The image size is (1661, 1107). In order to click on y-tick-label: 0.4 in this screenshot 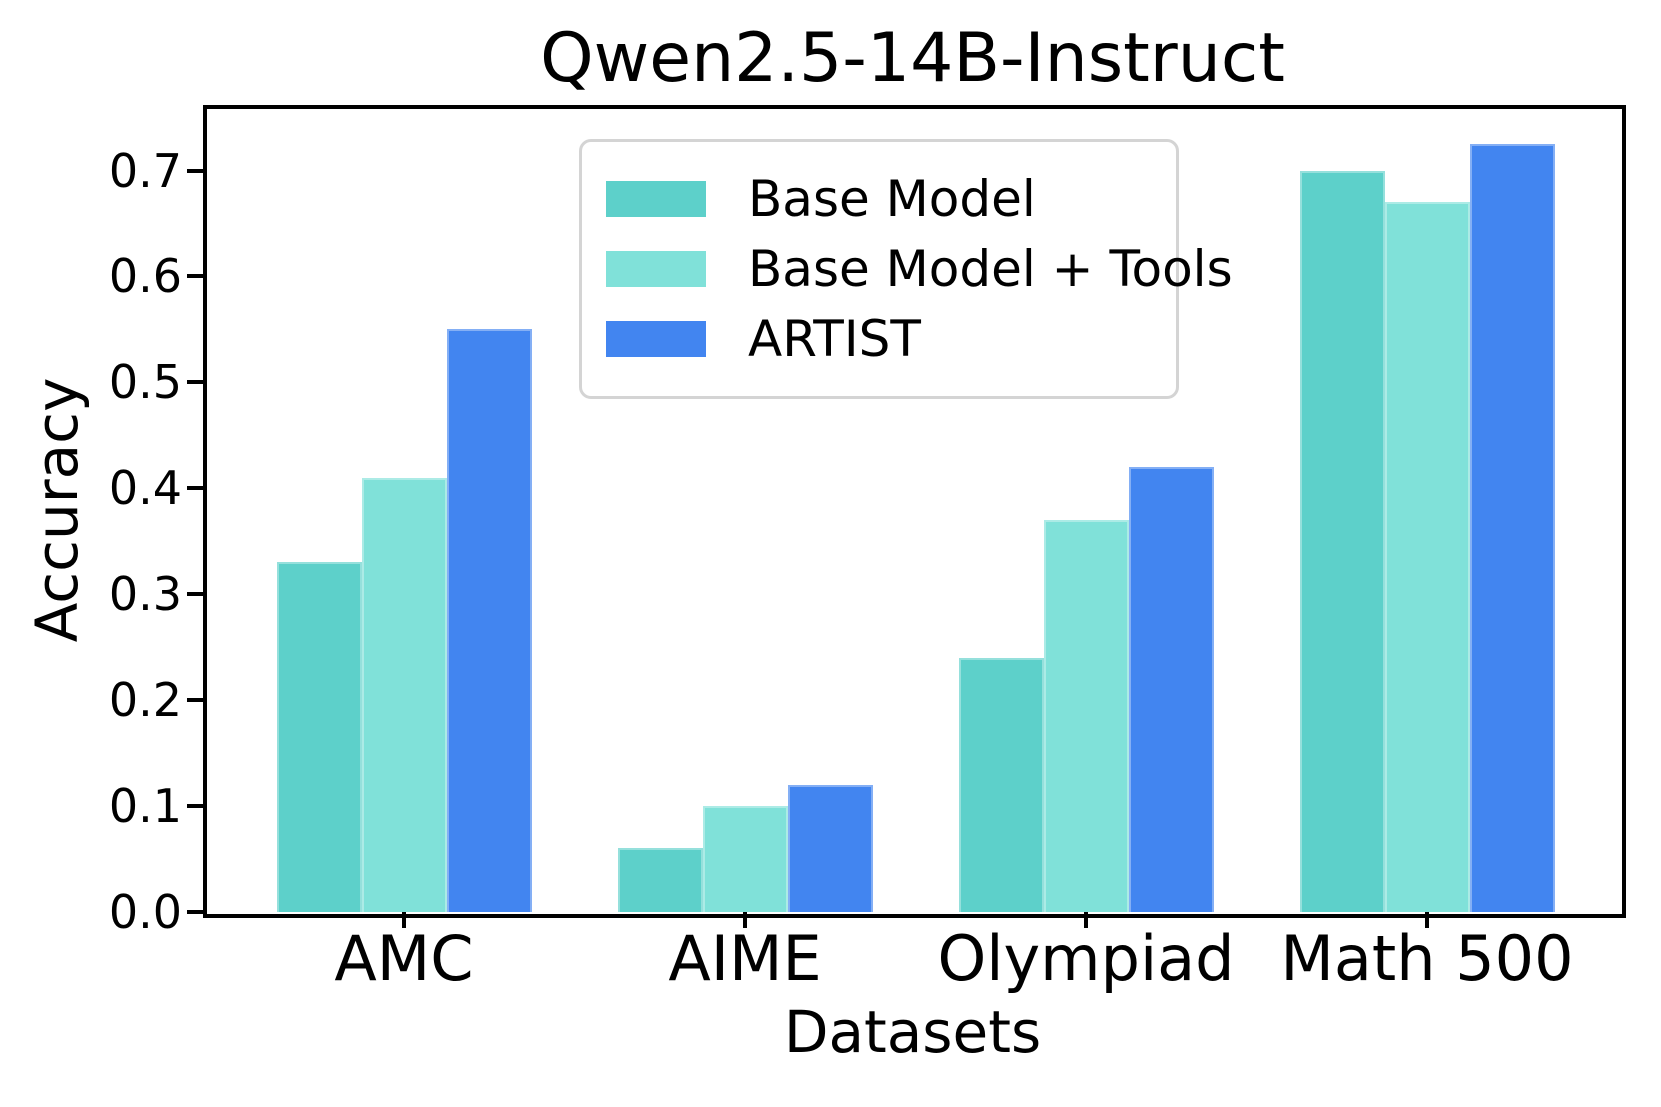, I will do `click(145, 488)`.